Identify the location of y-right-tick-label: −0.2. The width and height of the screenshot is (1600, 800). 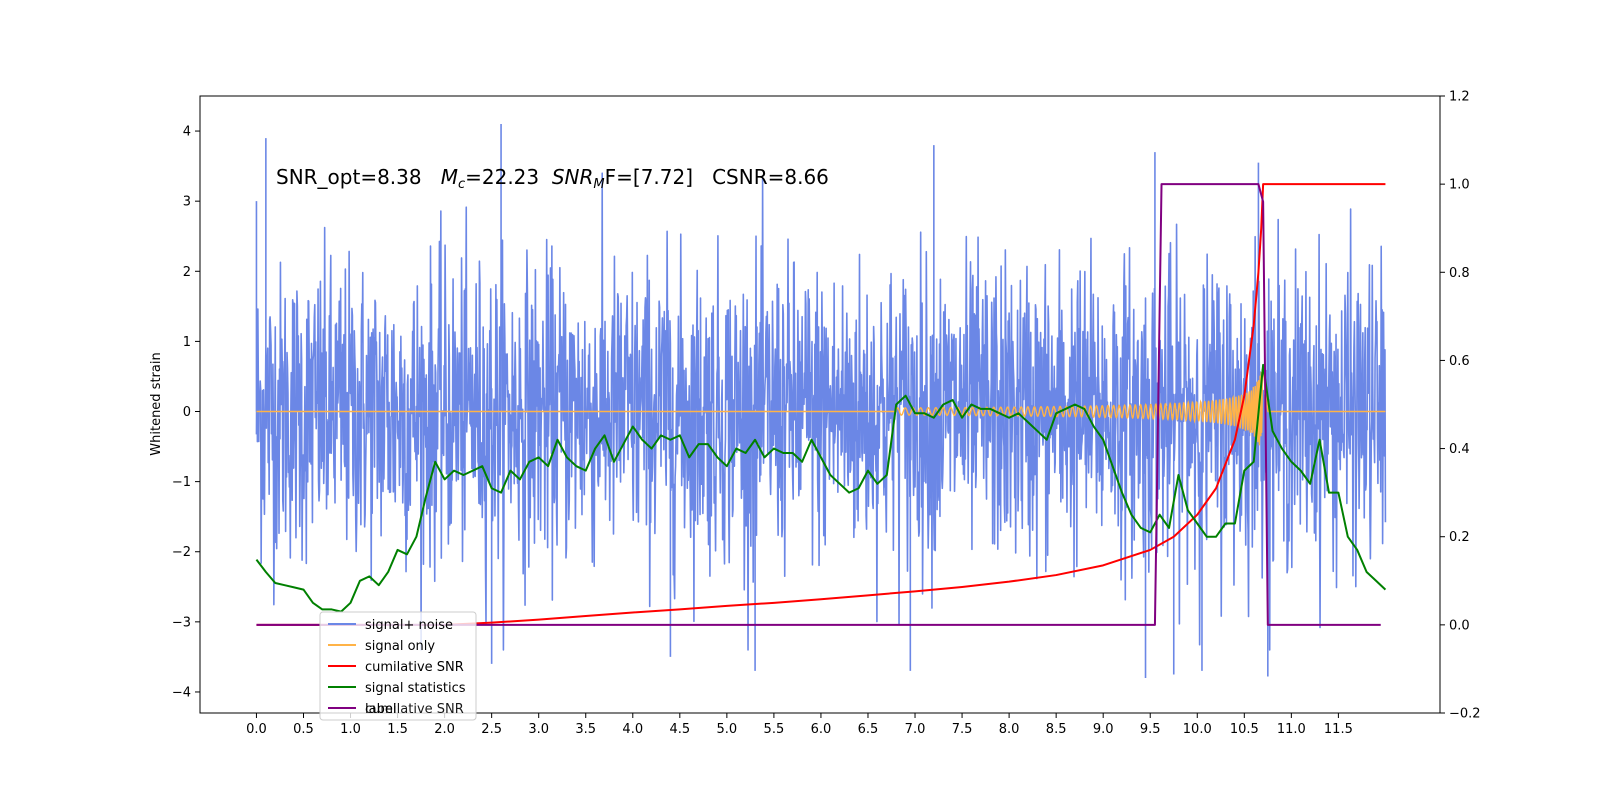
(1465, 714).